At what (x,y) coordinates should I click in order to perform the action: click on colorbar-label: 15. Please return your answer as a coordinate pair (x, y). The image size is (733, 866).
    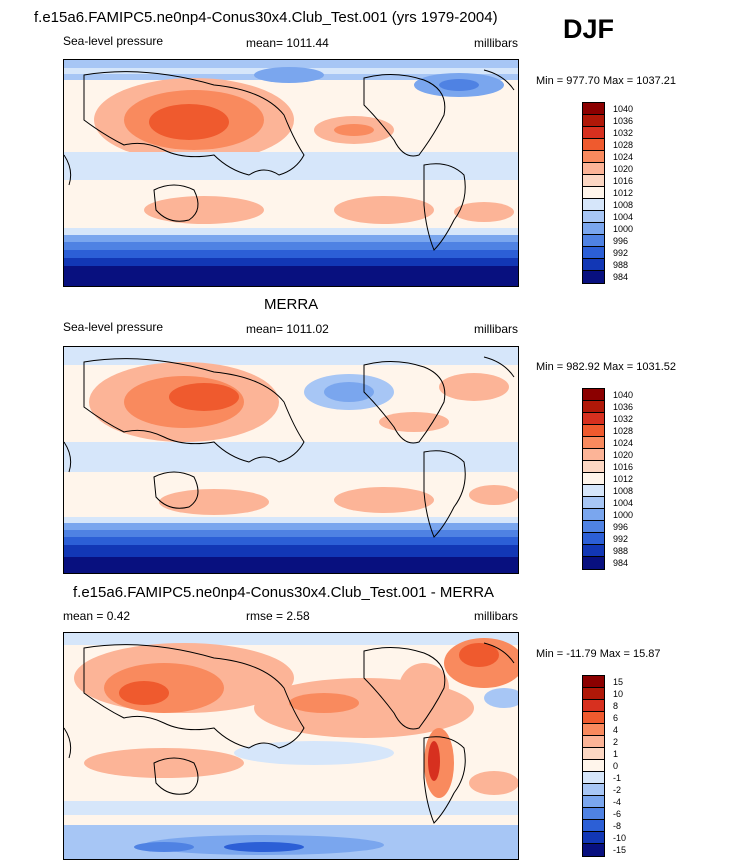
    Looking at the image, I should click on (618, 682).